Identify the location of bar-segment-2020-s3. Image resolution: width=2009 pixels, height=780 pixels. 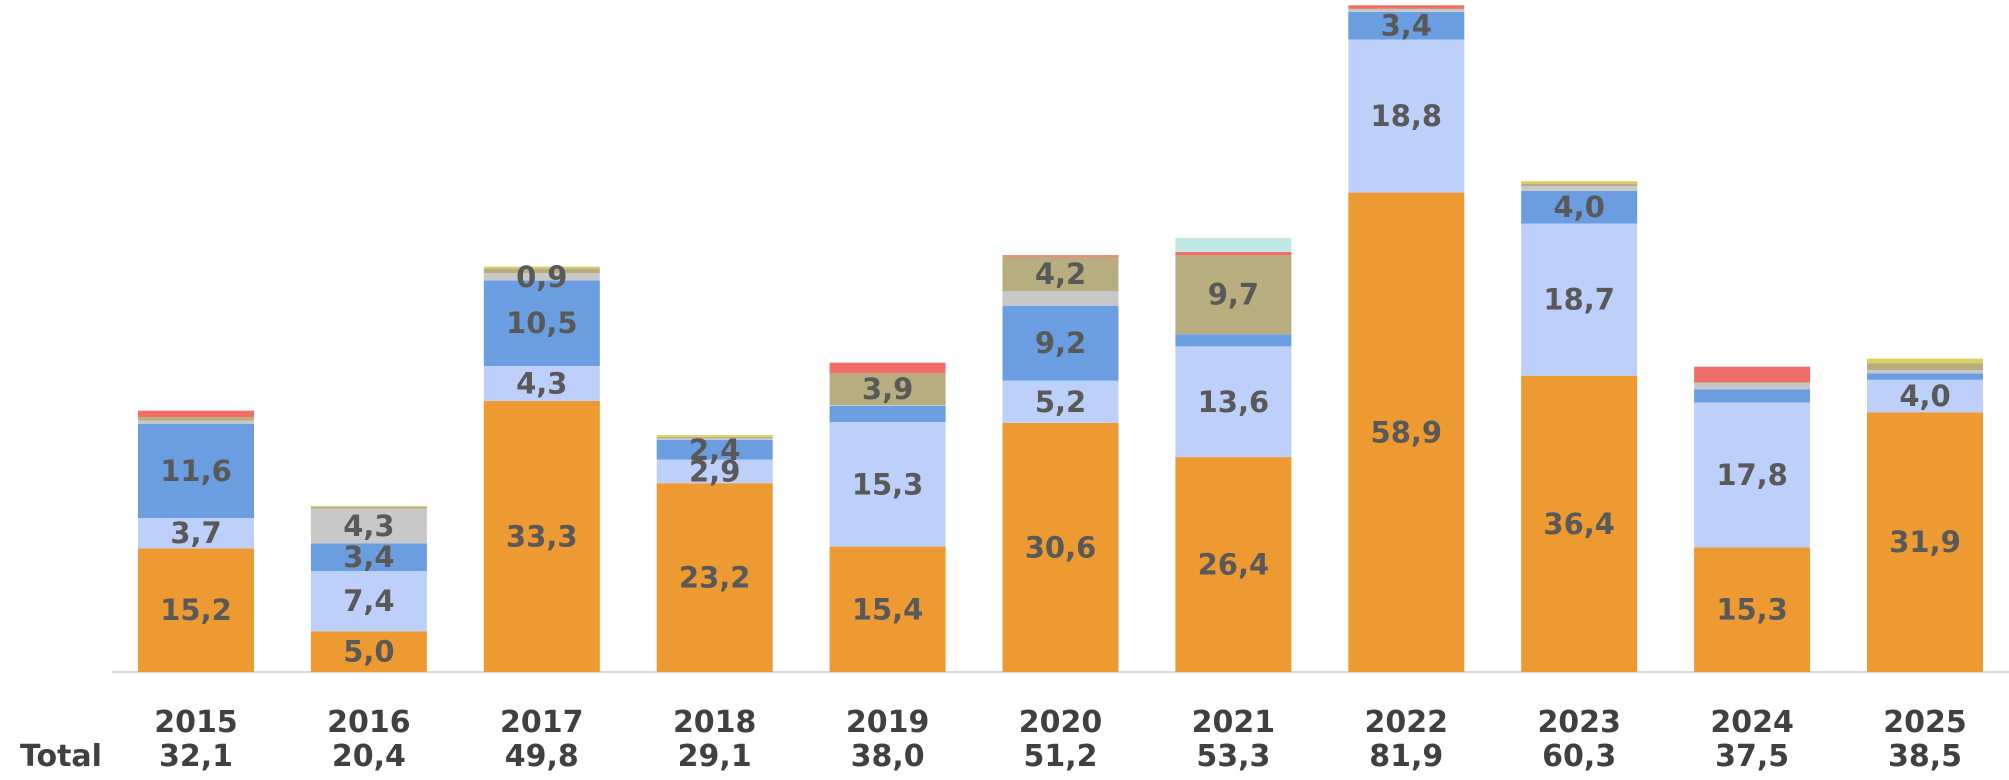
(1060, 343).